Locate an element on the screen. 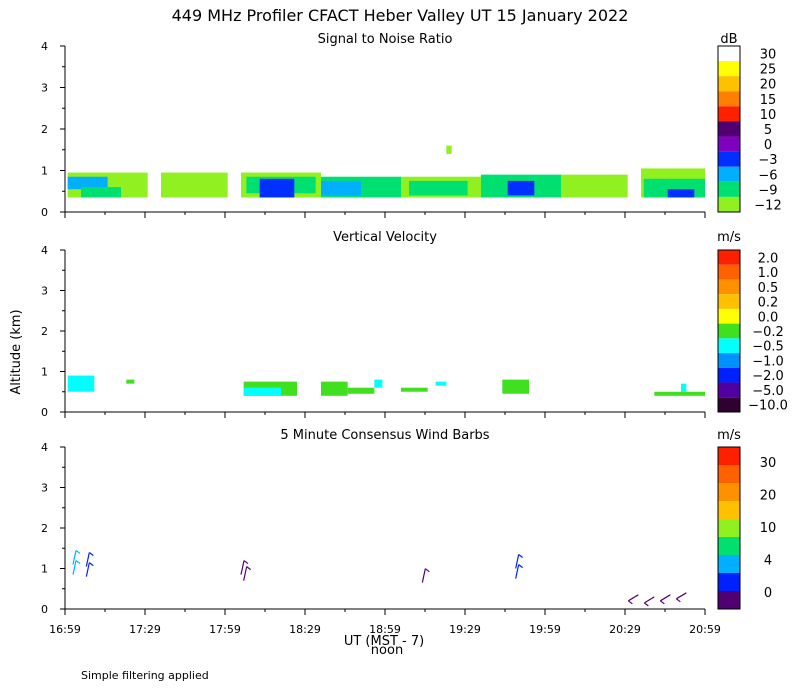 The image size is (800, 700). colorbar-label: −2.0 is located at coordinates (768, 376).